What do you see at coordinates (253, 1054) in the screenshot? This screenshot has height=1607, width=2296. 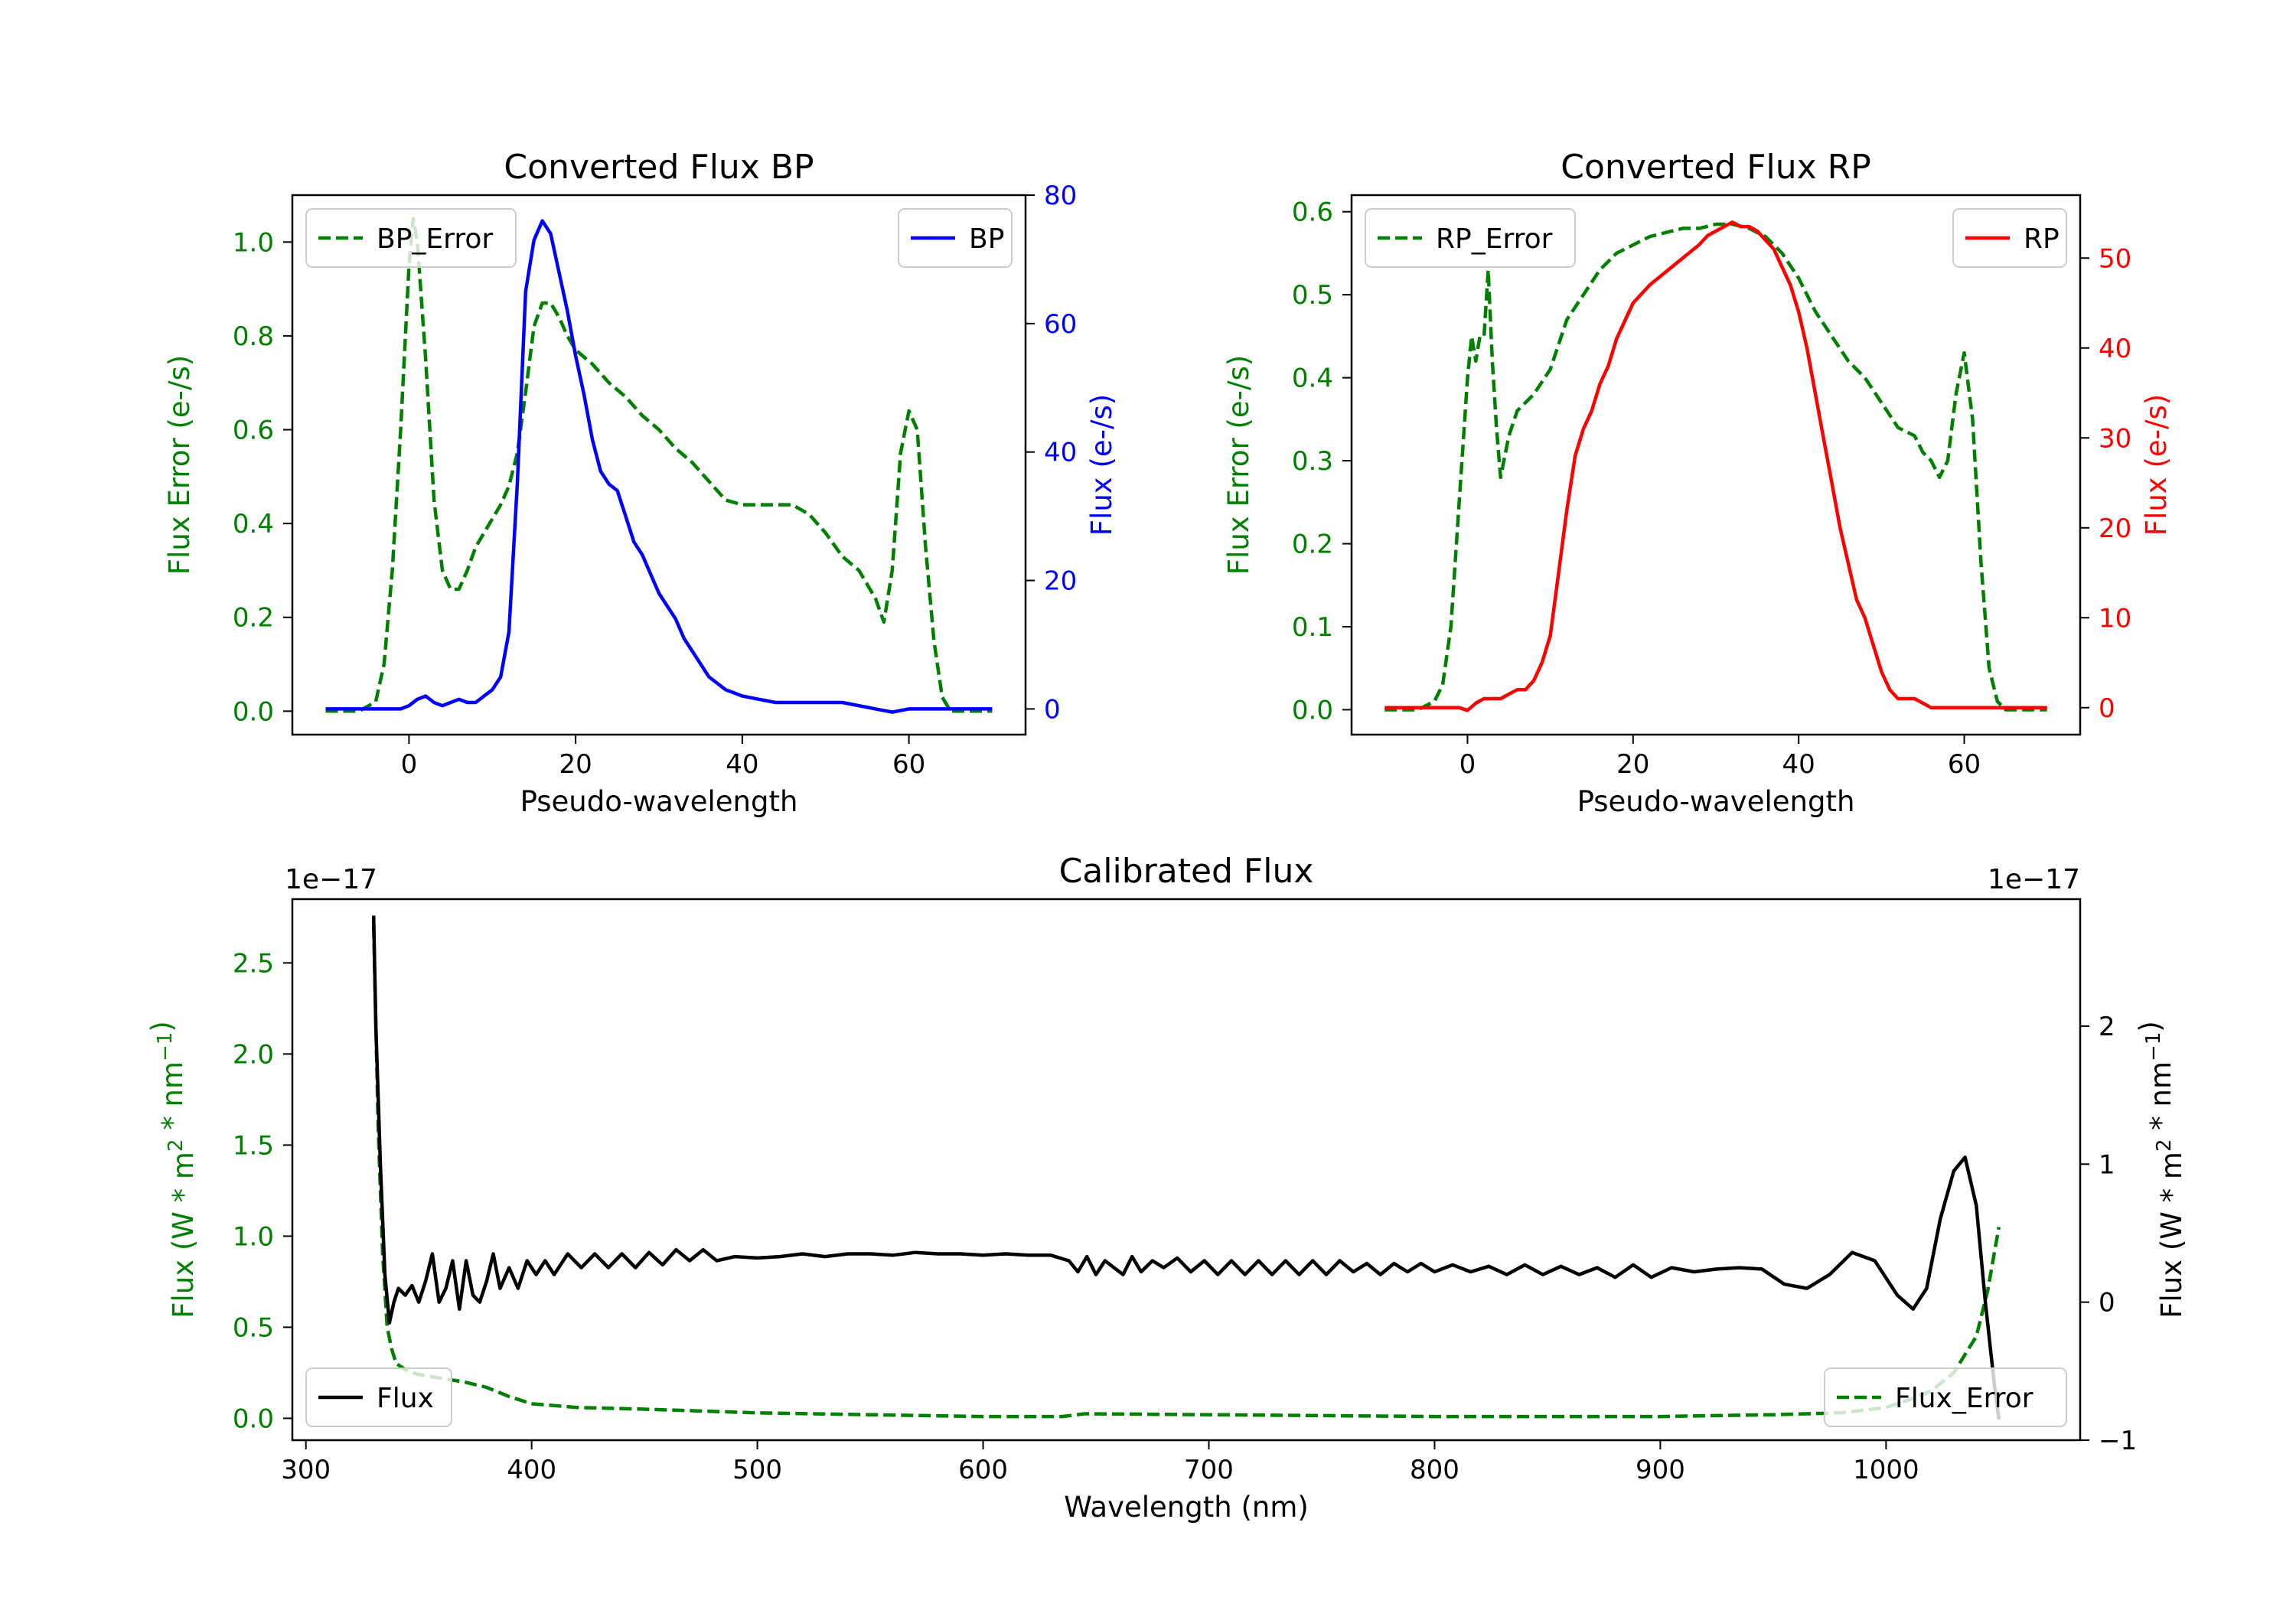 I see `y-left-tick-label: 2.0` at bounding box center [253, 1054].